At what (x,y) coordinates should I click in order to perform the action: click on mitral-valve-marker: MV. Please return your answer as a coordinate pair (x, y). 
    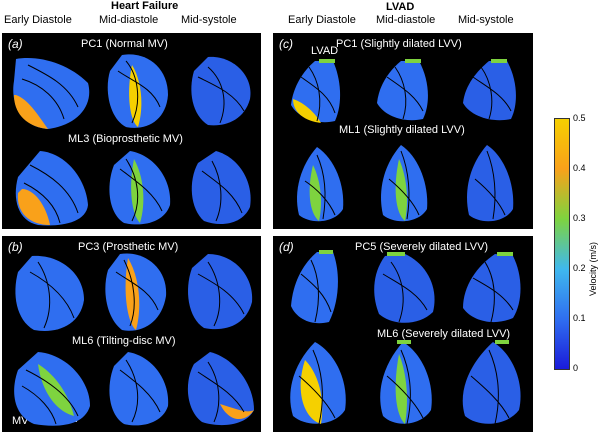
    Looking at the image, I should click on (20, 421).